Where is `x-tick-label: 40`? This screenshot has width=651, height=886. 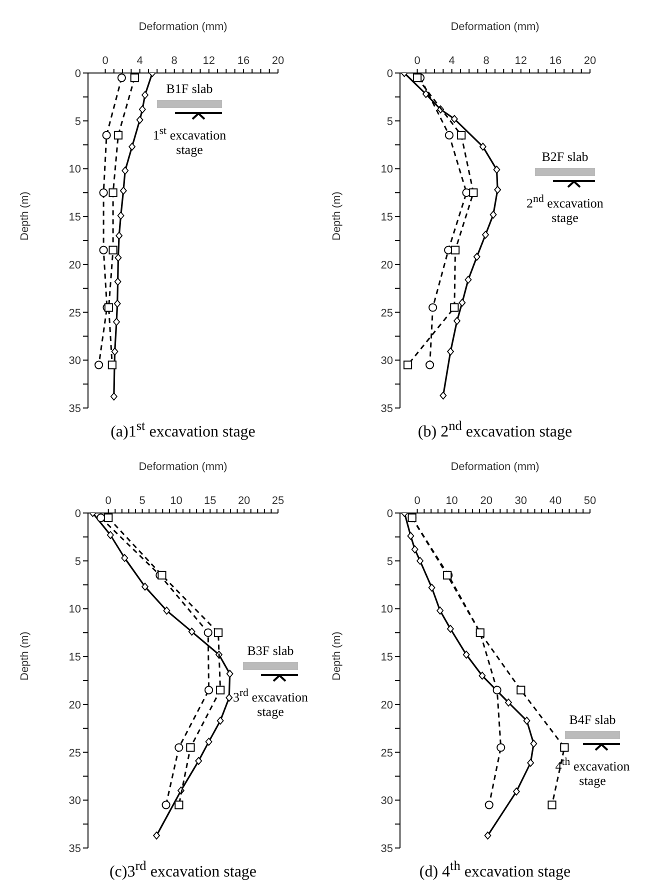 x-tick-label: 40 is located at coordinates (555, 501).